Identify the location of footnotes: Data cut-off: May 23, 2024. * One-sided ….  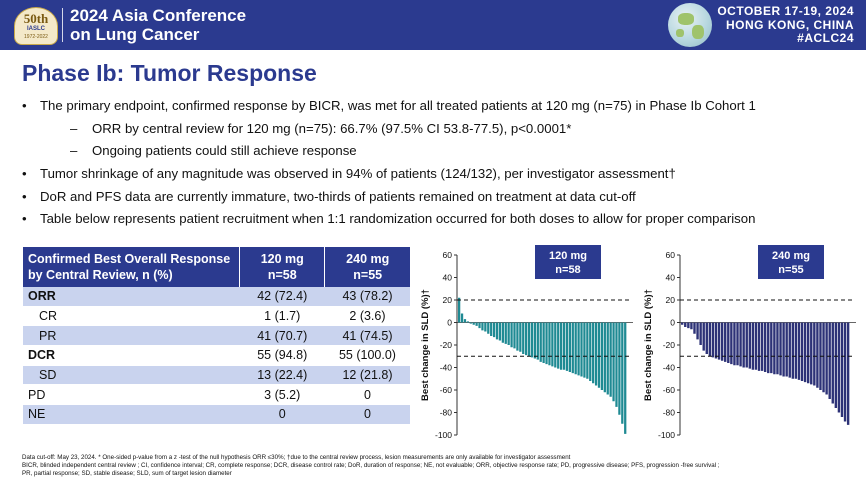
(442, 466).